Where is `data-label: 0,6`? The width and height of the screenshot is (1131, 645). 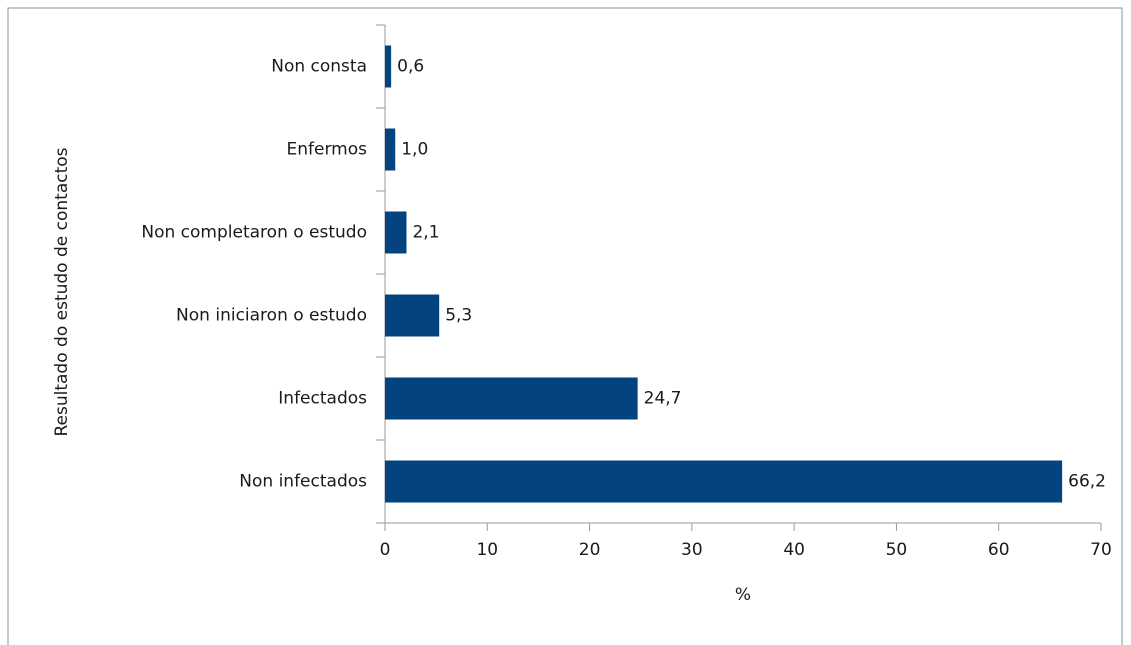 data-label: 0,6 is located at coordinates (410, 67).